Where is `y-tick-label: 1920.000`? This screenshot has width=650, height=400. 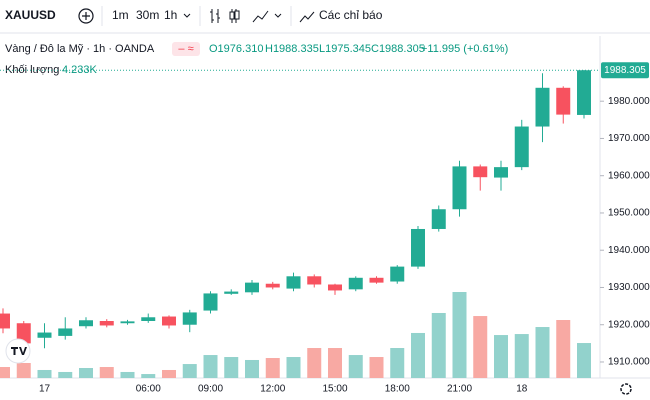
y-tick-label: 1920.000 is located at coordinates (629, 324).